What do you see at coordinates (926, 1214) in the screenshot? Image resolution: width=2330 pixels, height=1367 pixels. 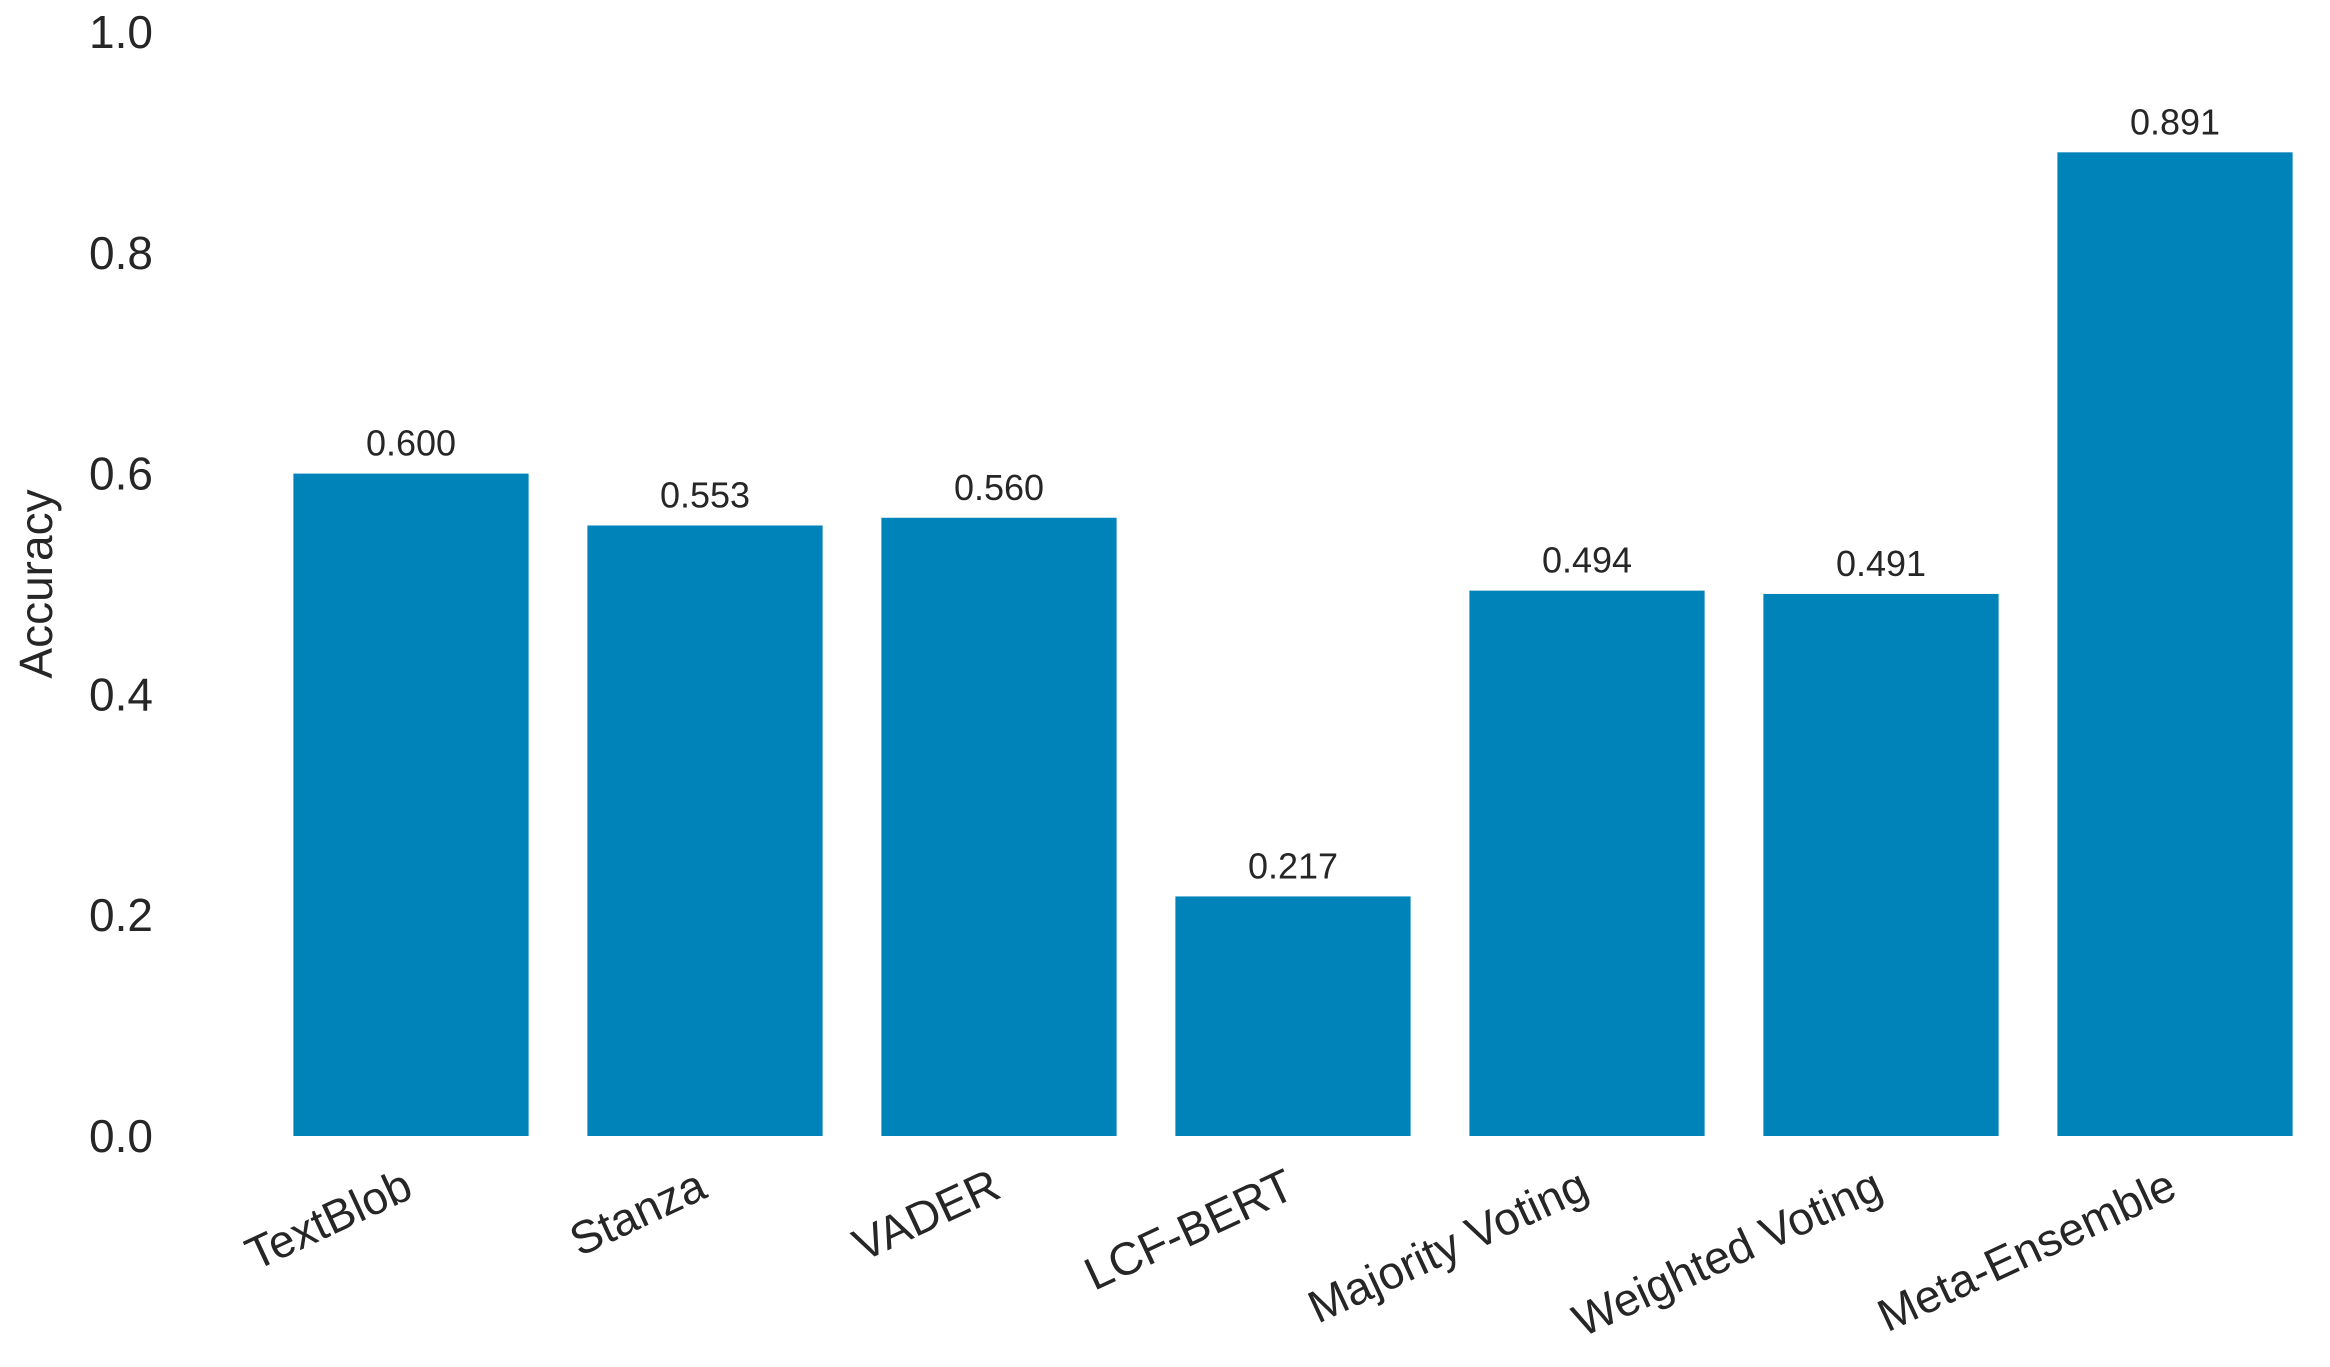 I see `x-tick-label: VADER` at bounding box center [926, 1214].